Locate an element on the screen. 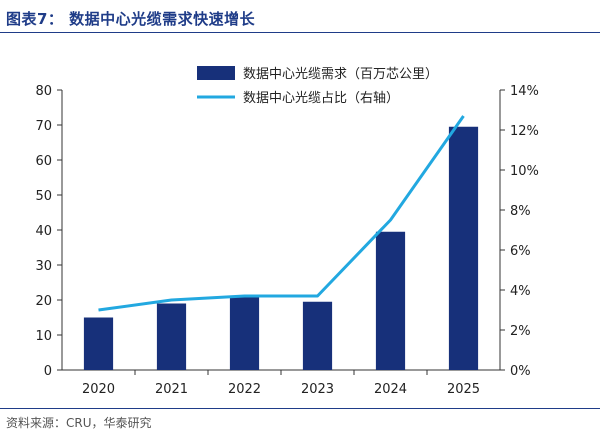  bar-2024 is located at coordinates (390, 300).